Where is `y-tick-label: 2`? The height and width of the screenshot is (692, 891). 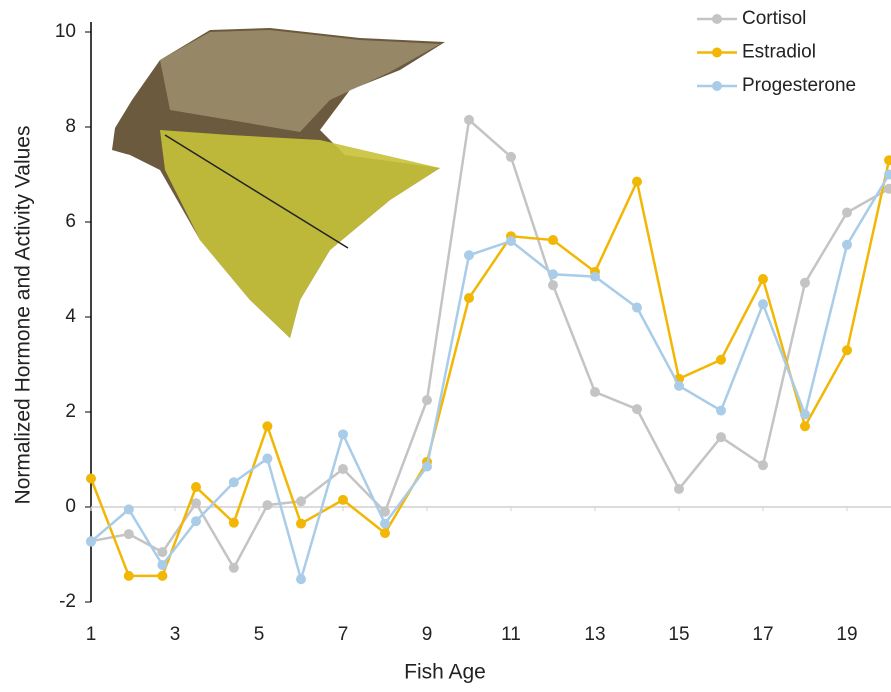
y-tick-label: 2 is located at coordinates (70, 411).